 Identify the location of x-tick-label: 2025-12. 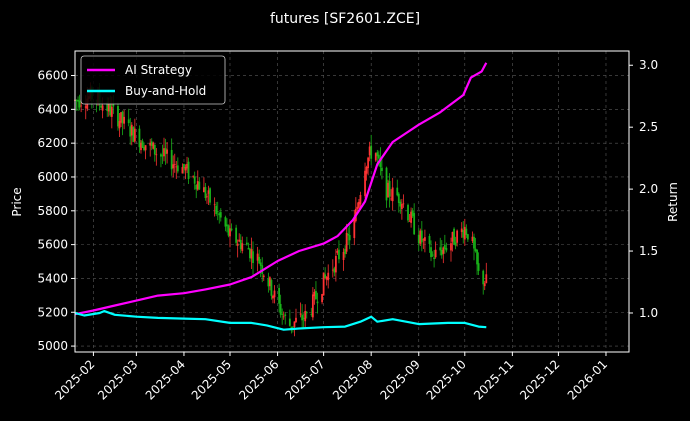
(539, 379).